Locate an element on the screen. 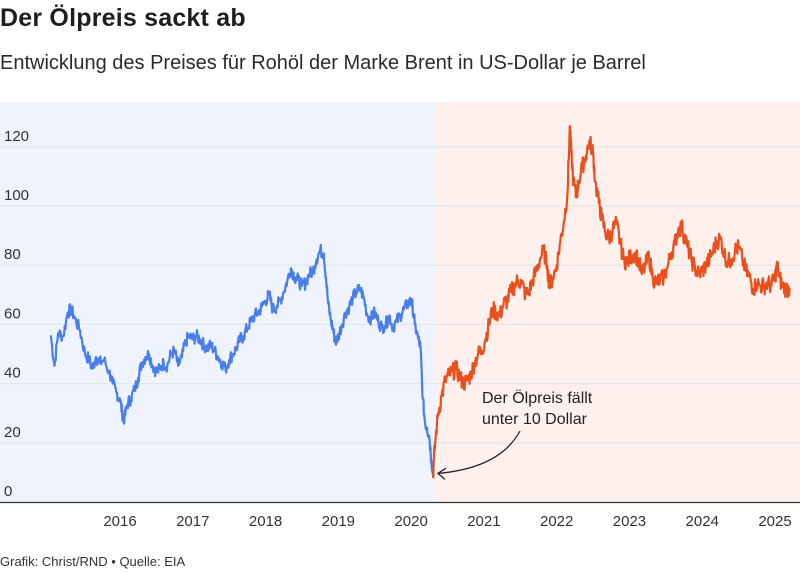 This screenshot has width=800, height=574. x-tick-label: 2023 is located at coordinates (629, 521).